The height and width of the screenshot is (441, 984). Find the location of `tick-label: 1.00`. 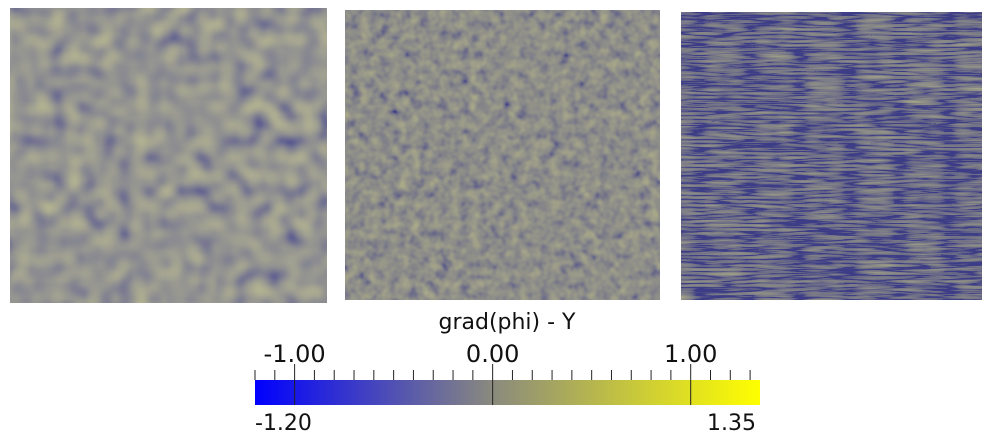

tick-label: 1.00 is located at coordinates (690, 354).